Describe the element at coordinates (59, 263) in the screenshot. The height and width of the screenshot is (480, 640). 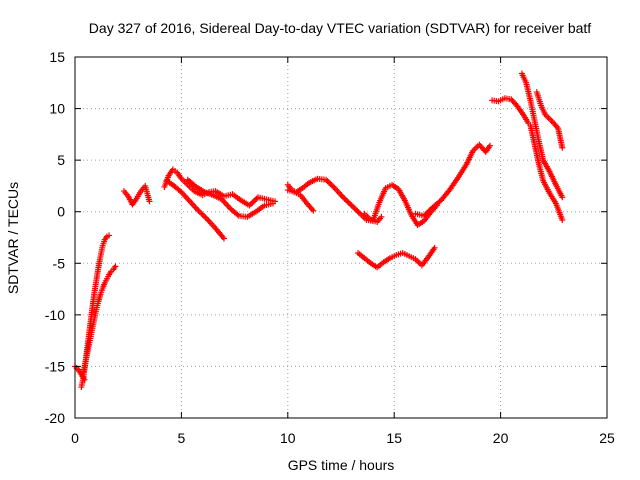
I see `y-tick-label: -5` at that location.